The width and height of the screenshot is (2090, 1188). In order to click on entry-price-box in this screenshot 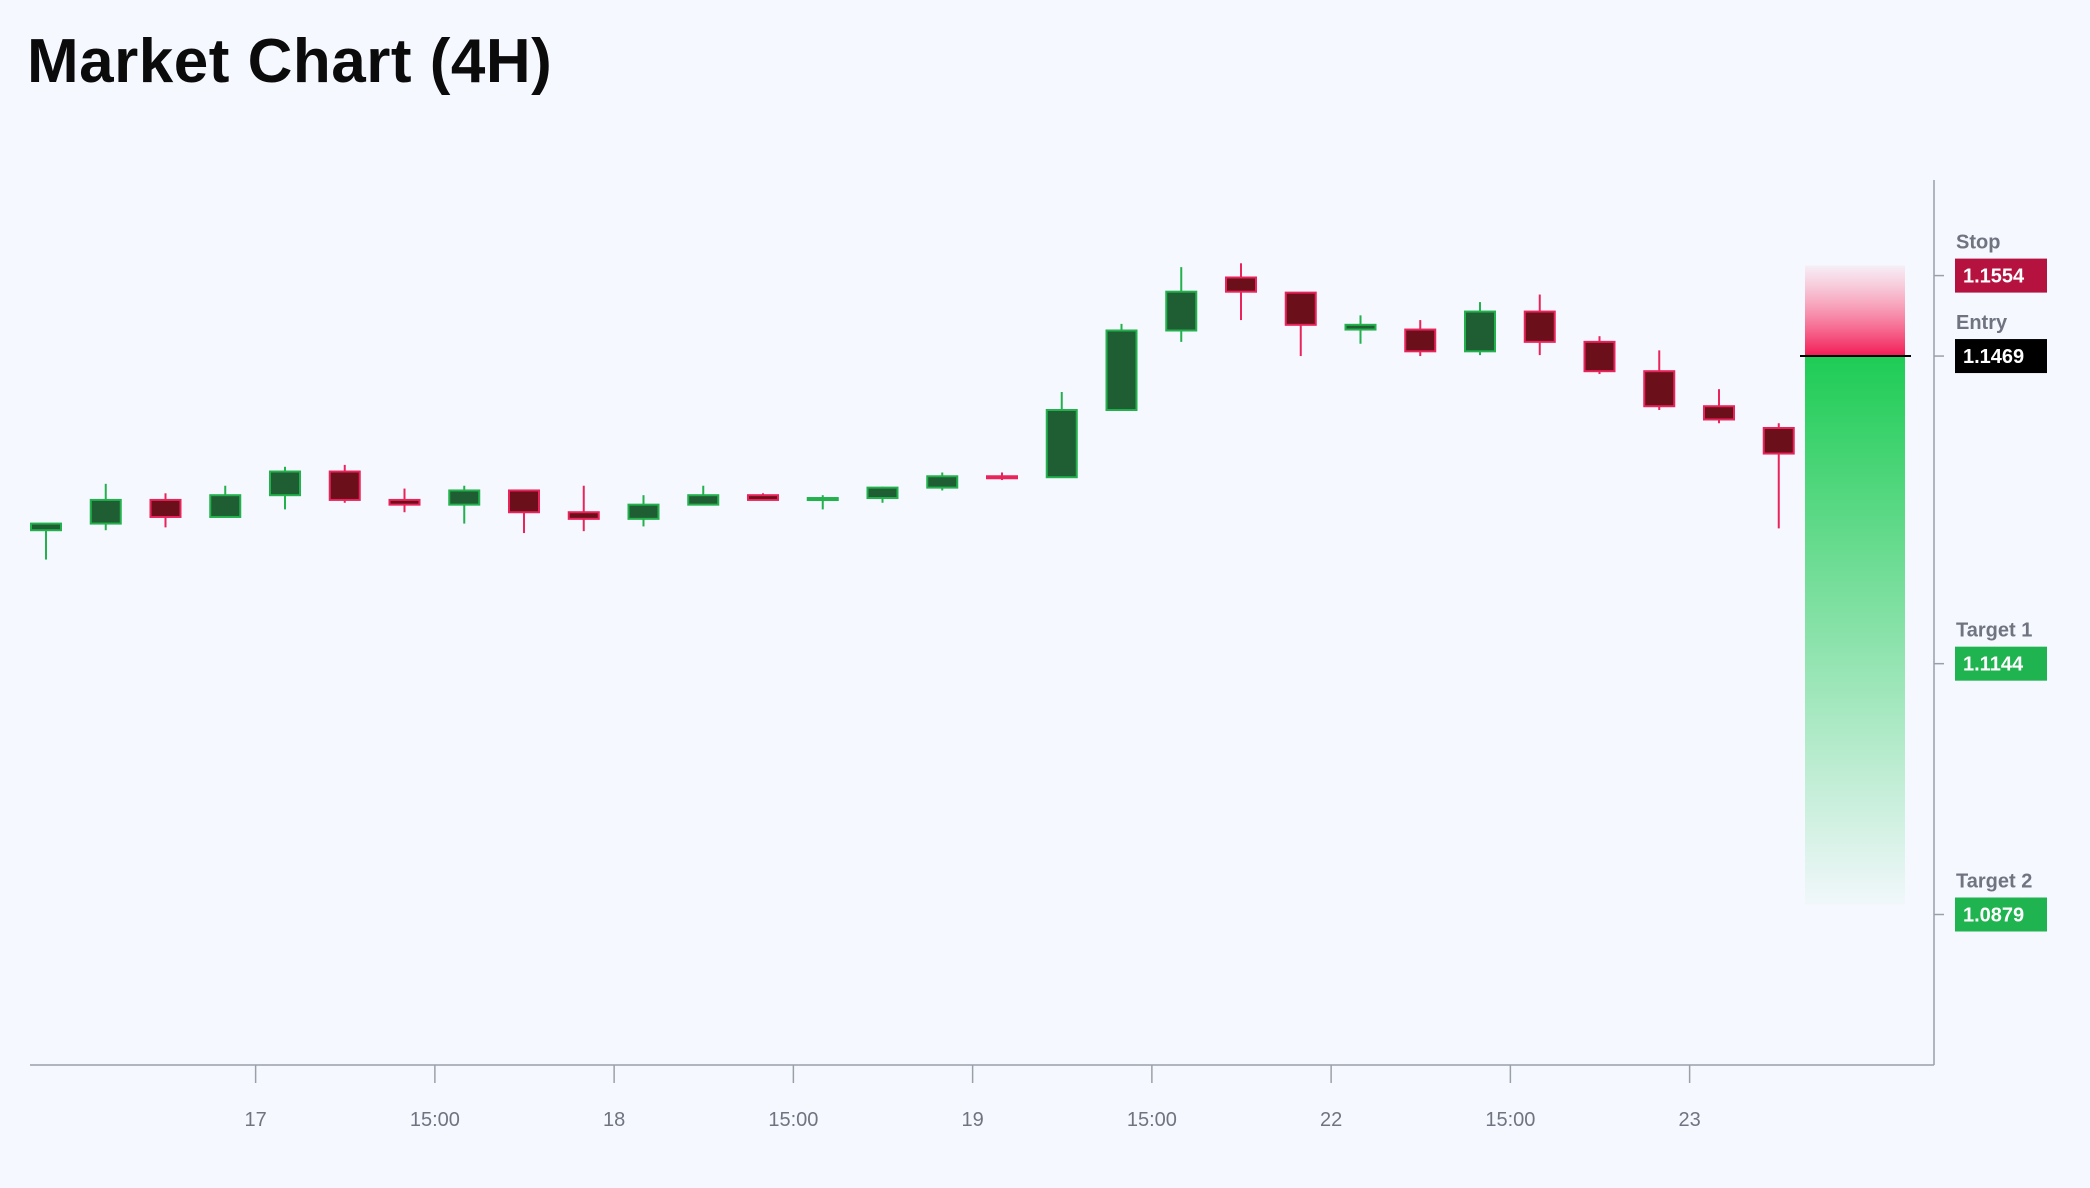, I will do `click(2001, 356)`.